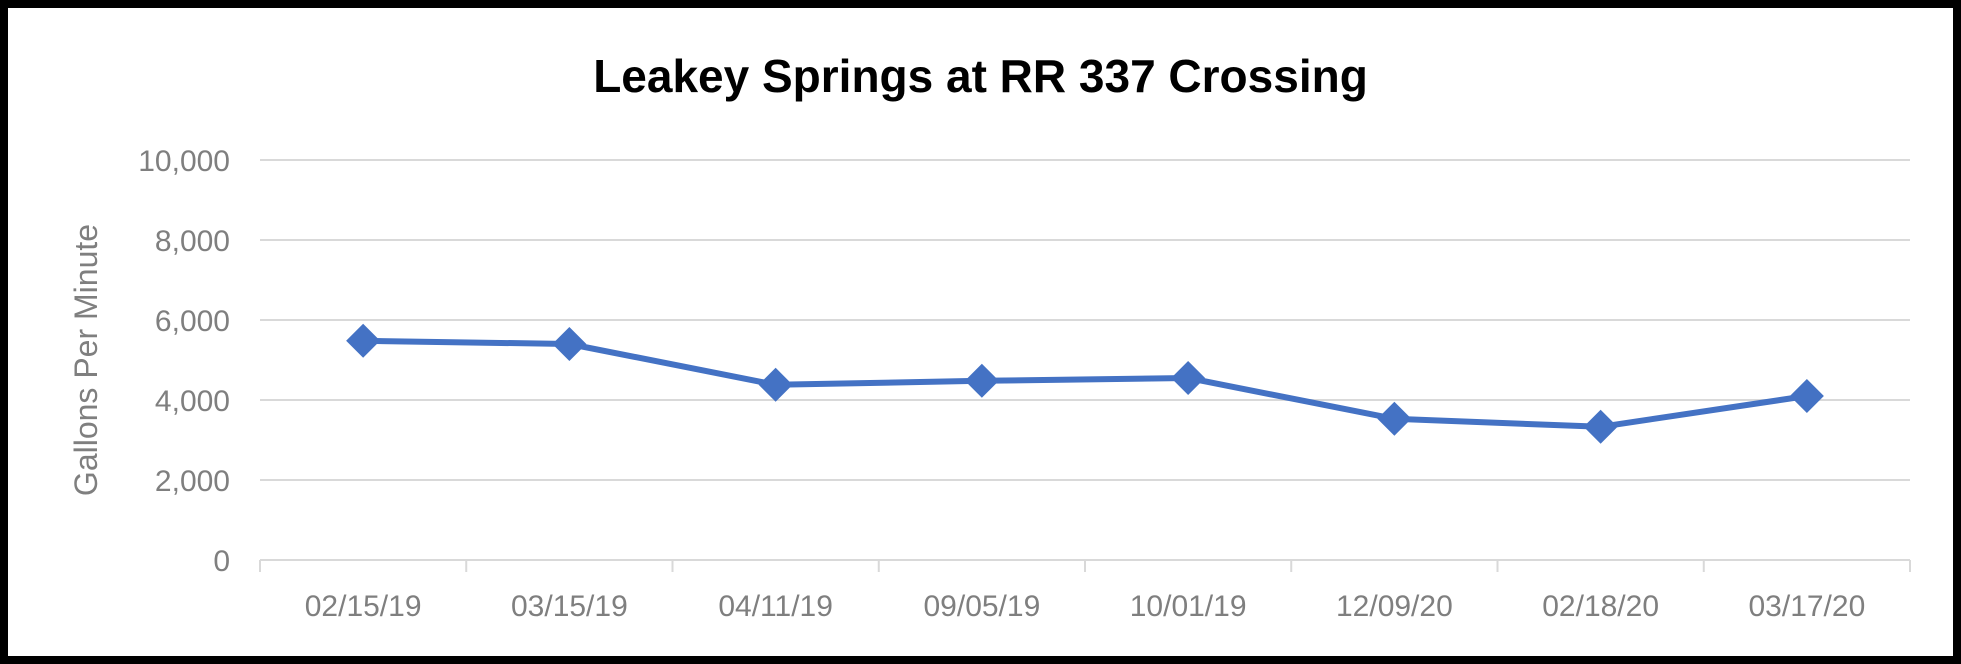 The width and height of the screenshot is (1961, 664). Describe the element at coordinates (192, 321) in the screenshot. I see `y-tick-label: 6,000` at that location.